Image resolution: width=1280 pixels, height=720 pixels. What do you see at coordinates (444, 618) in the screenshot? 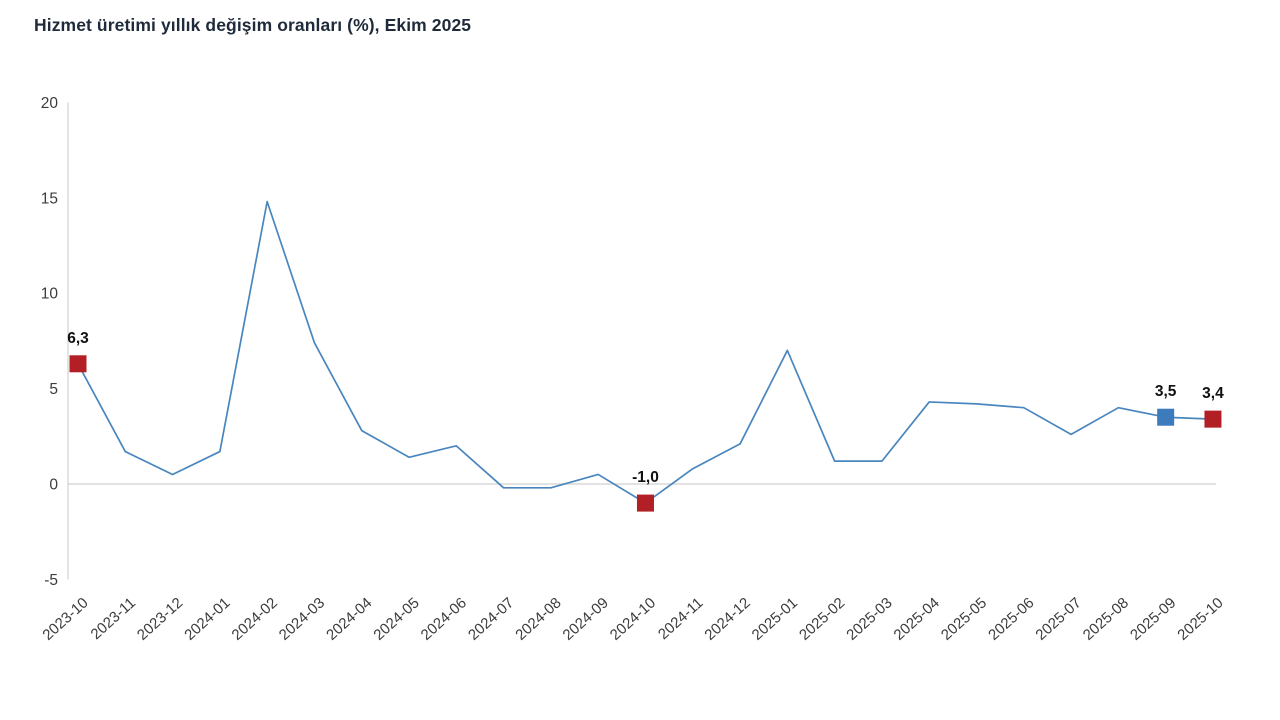
I see `x-tick-label: 2024-06` at bounding box center [444, 618].